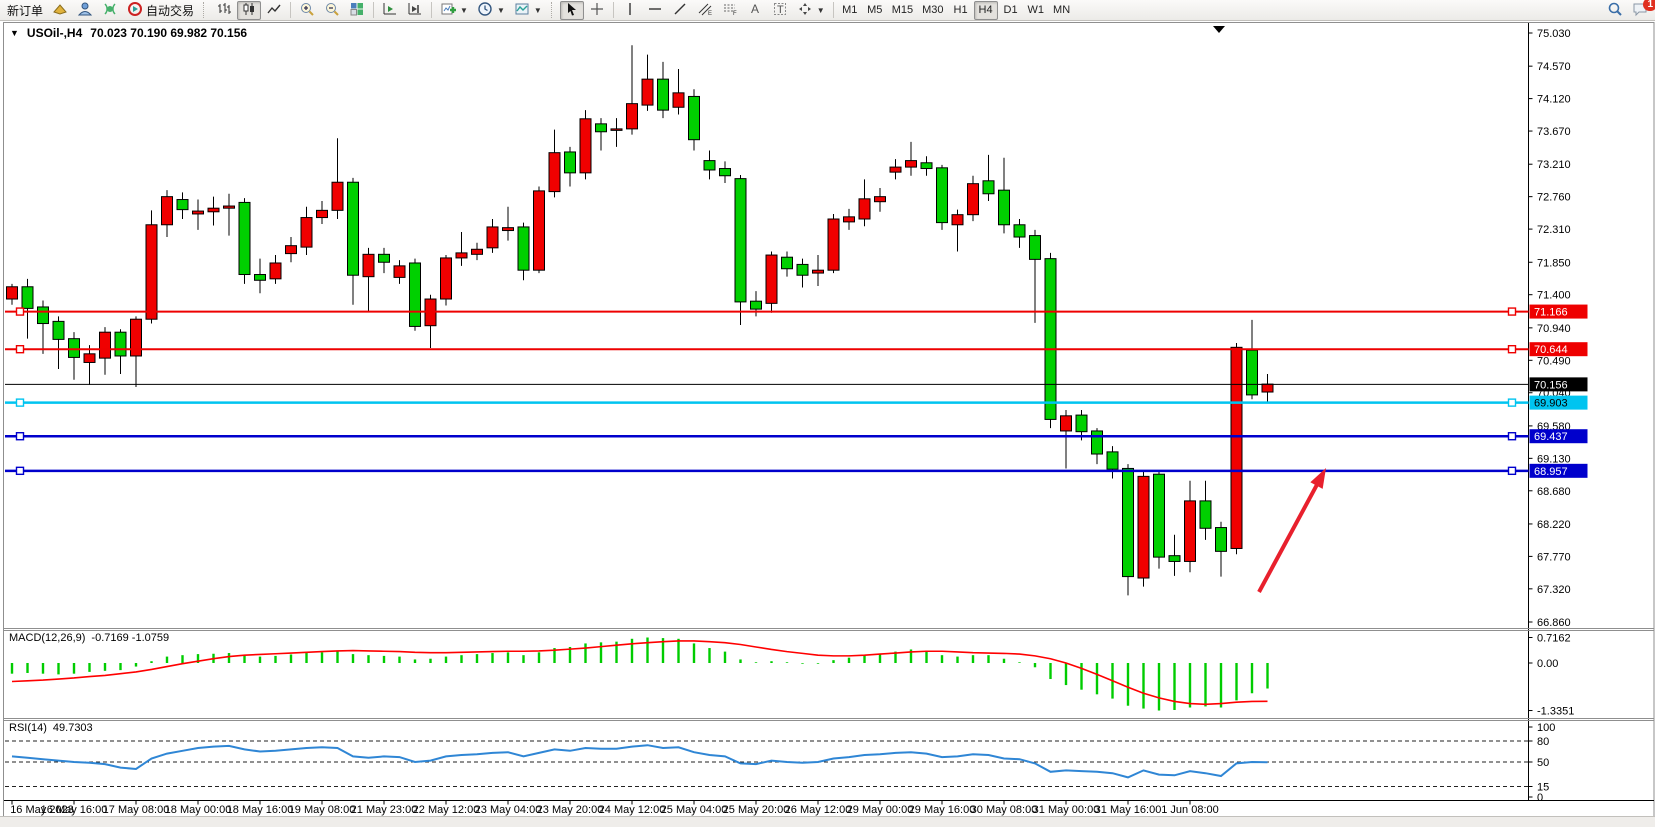 The height and width of the screenshot is (827, 1655). What do you see at coordinates (274, 10) in the screenshot?
I see `line-chart-button` at bounding box center [274, 10].